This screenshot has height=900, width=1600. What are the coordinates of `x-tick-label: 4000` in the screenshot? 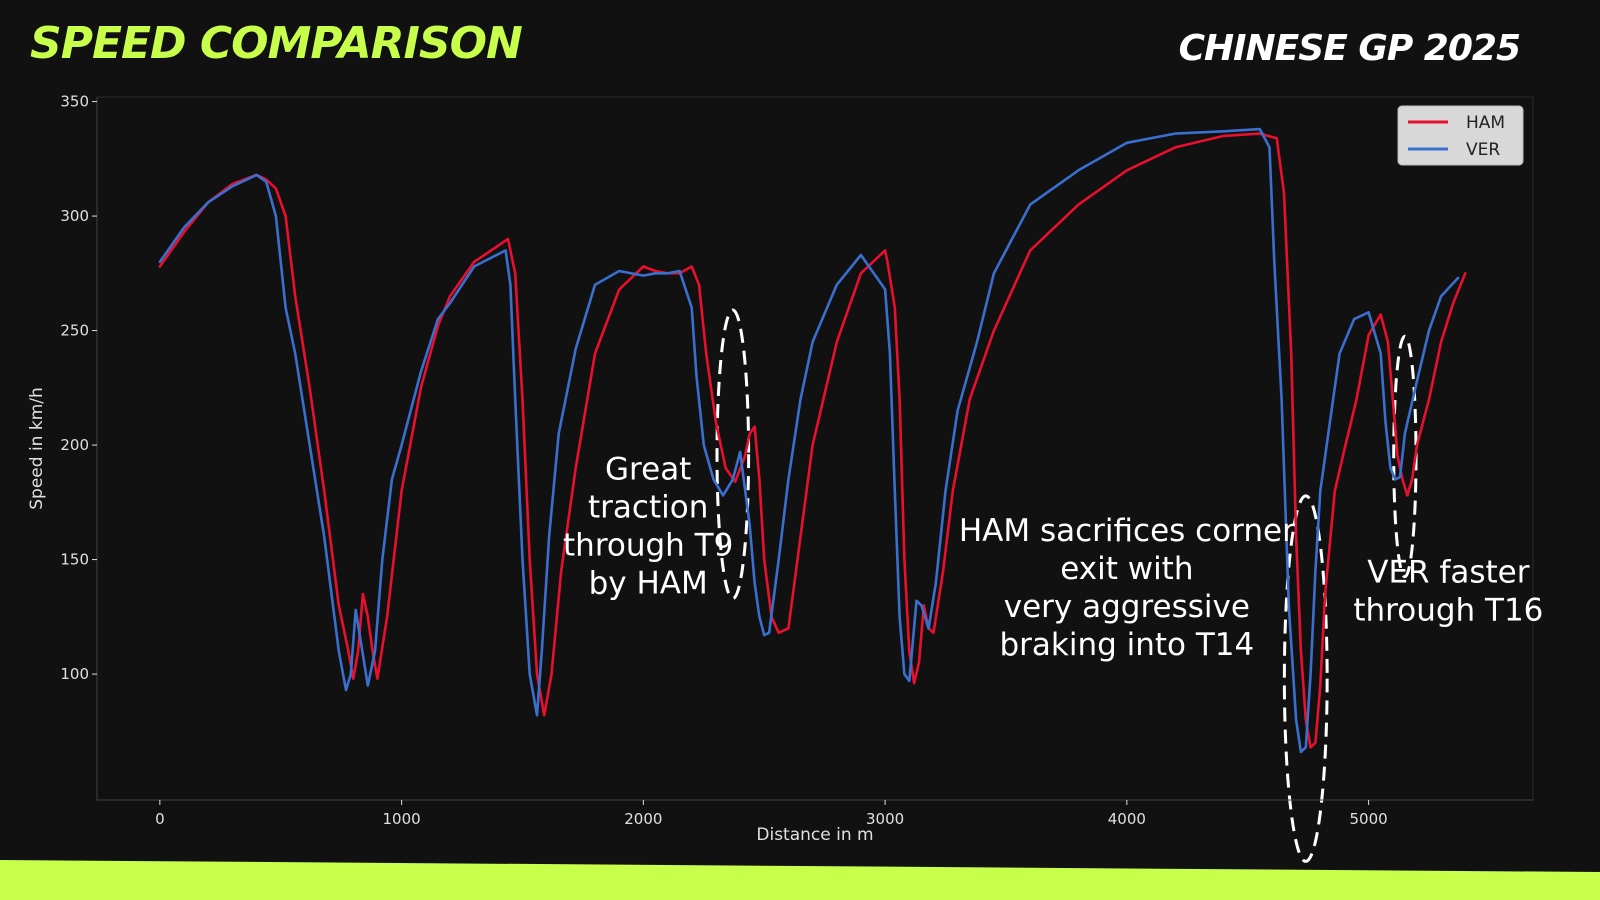 It's located at (1127, 819).